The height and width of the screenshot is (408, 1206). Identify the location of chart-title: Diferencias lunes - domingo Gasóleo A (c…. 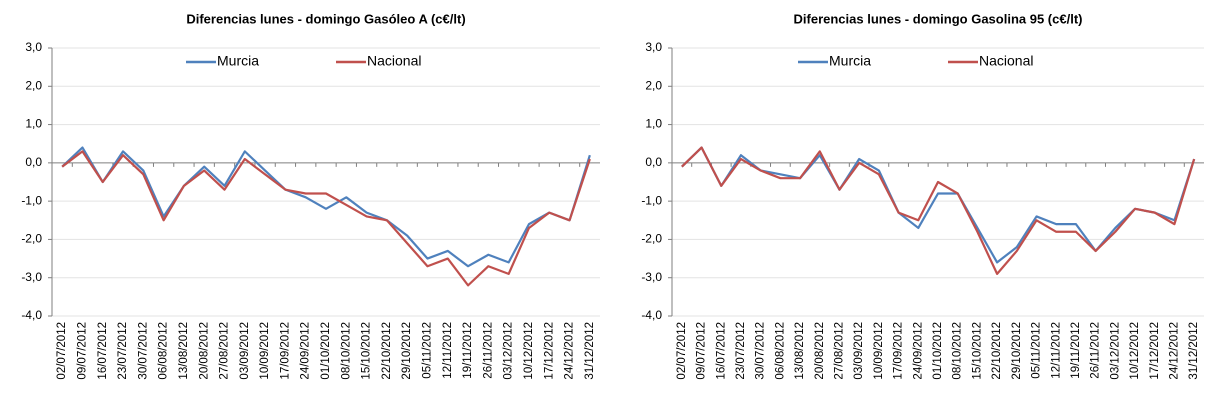
(325, 18).